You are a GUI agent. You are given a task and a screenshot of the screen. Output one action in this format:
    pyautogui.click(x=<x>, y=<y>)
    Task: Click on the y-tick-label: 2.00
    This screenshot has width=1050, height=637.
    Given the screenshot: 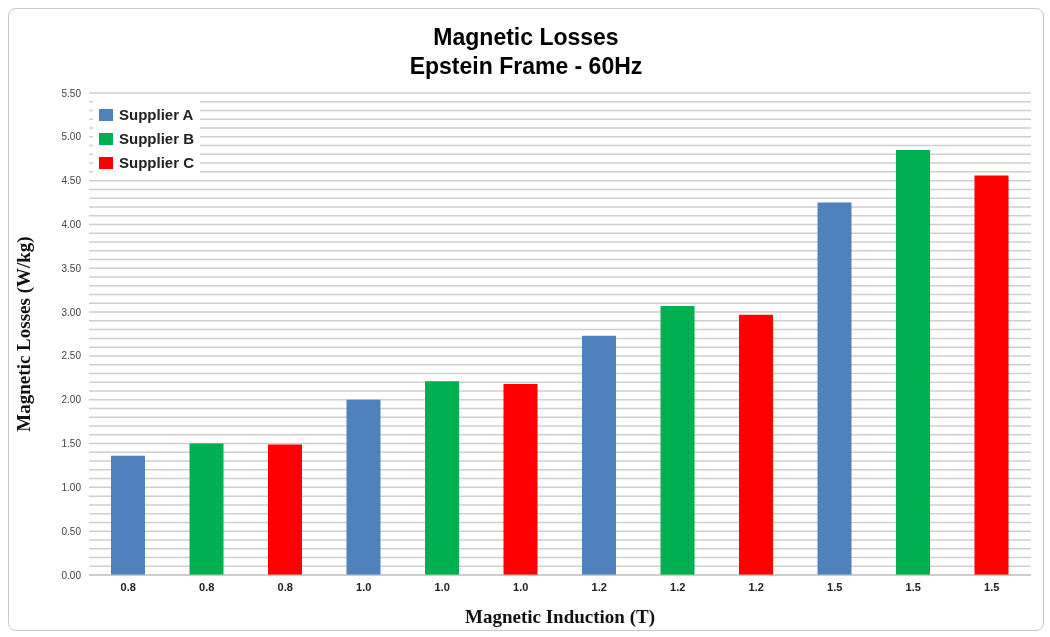 What is the action you would take?
    pyautogui.click(x=71, y=400)
    